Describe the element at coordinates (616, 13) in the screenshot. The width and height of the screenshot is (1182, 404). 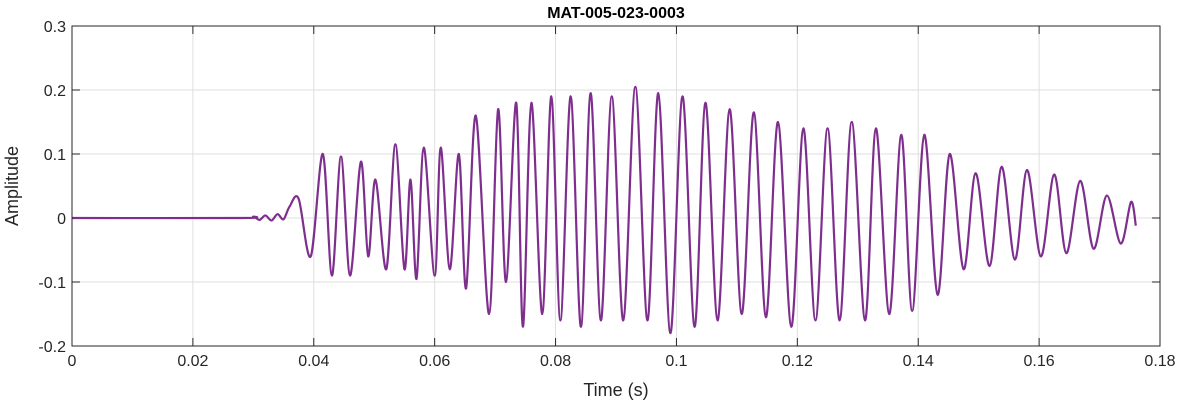
I see `chart-title: MAT-005-023-0003` at that location.